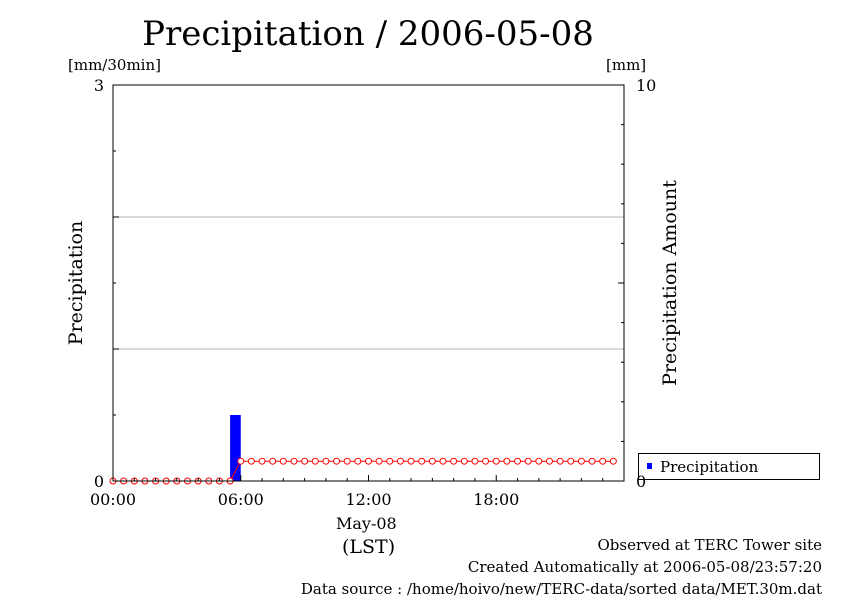 Image resolution: width=842 pixels, height=598 pixels. I want to click on left-axis-unit: [mm/30min], so click(114, 65).